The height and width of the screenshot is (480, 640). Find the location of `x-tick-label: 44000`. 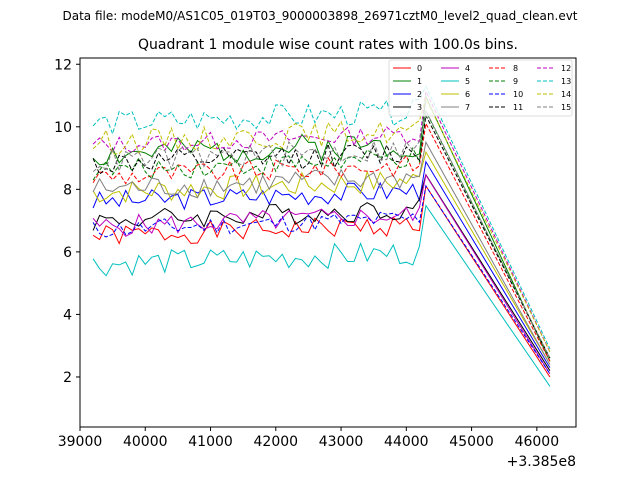

x-tick-label: 44000 is located at coordinates (406, 442).